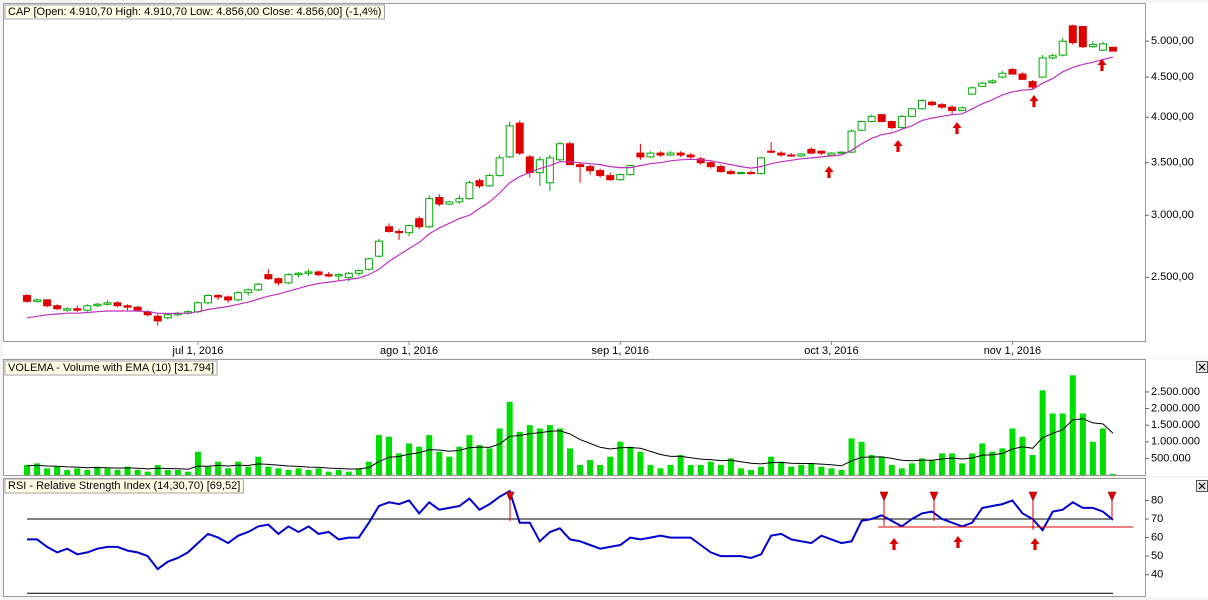 The width and height of the screenshot is (1208, 600). I want to click on y-tick-label: 5.000,00, so click(1172, 41).